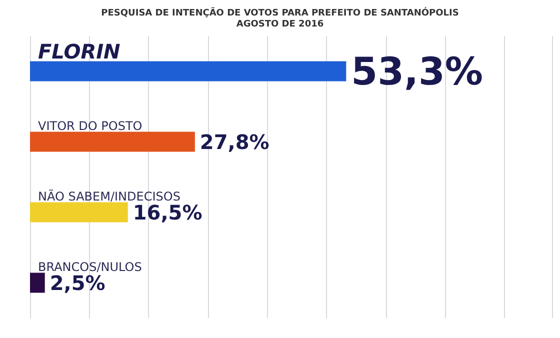 The width and height of the screenshot is (560, 338). I want to click on chart-subtitle: AGOSTO DE 2016, so click(280, 25).